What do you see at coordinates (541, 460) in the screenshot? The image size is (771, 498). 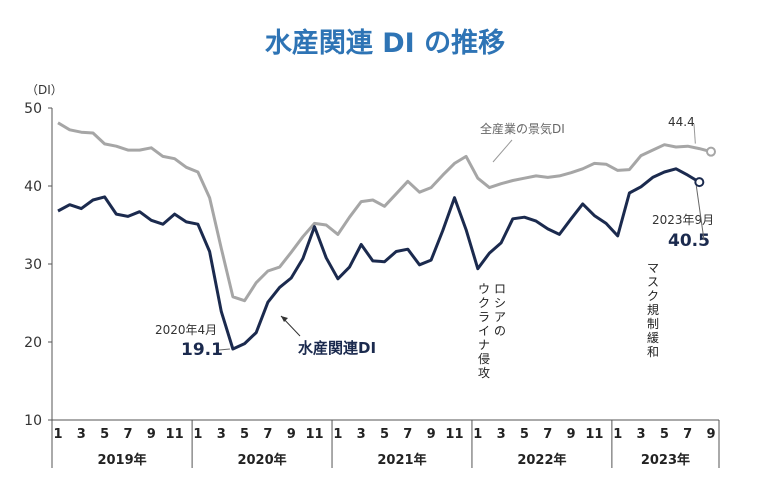 I see `year-label: 2022年` at bounding box center [541, 460].